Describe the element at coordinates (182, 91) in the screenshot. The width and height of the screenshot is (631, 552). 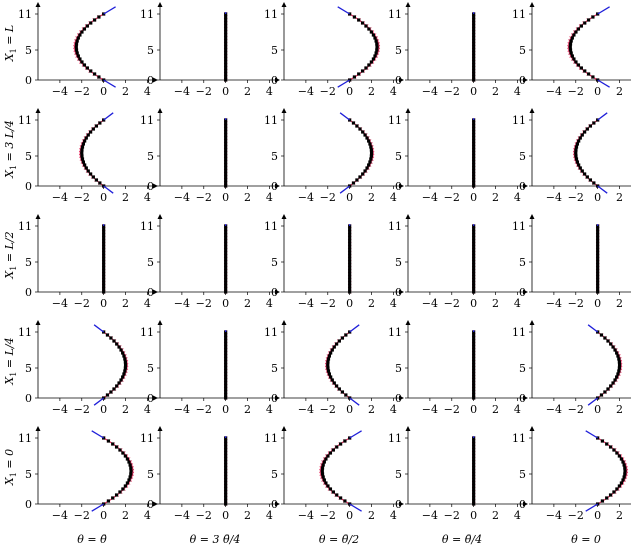
I see `x-tick-label: −4` at that location.